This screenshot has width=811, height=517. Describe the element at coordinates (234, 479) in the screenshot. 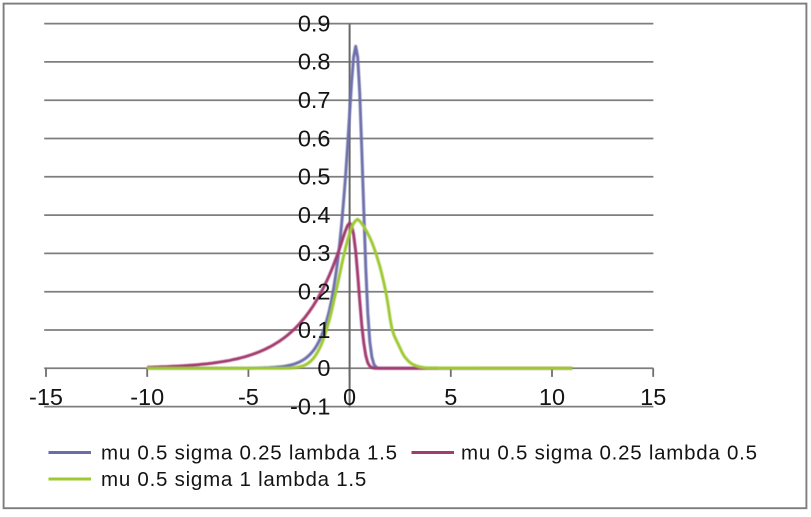

I see `svg-text: mu 0.5 sigma 1 lambda 1.5` at that location.